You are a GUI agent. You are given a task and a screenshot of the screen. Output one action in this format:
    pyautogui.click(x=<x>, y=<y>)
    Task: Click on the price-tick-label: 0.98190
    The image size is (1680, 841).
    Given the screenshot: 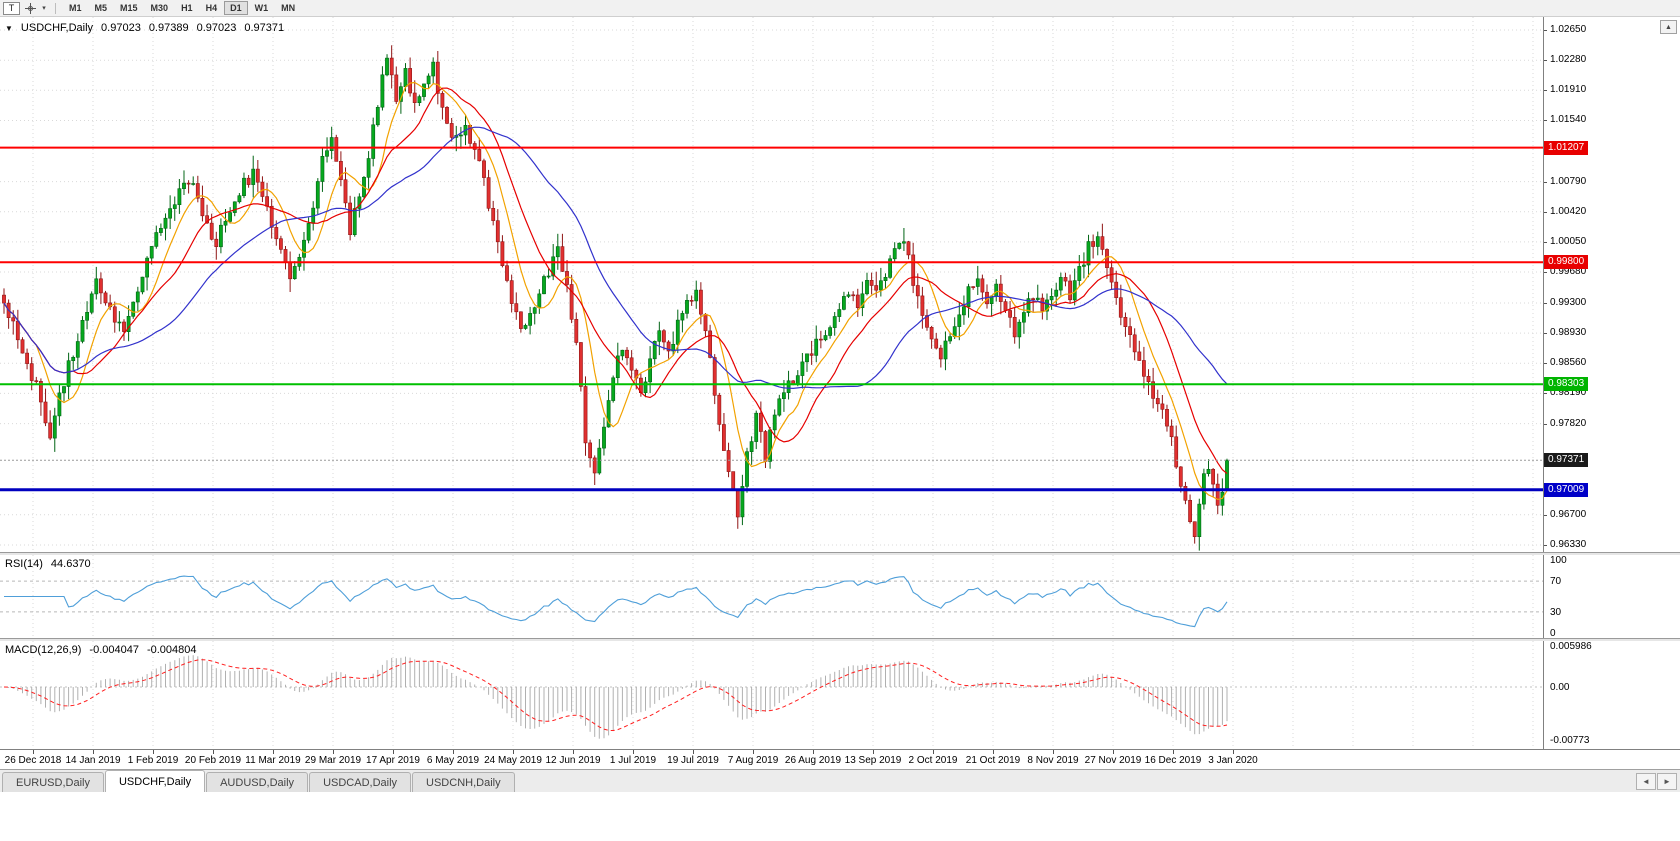 What is the action you would take?
    pyautogui.click(x=1568, y=392)
    